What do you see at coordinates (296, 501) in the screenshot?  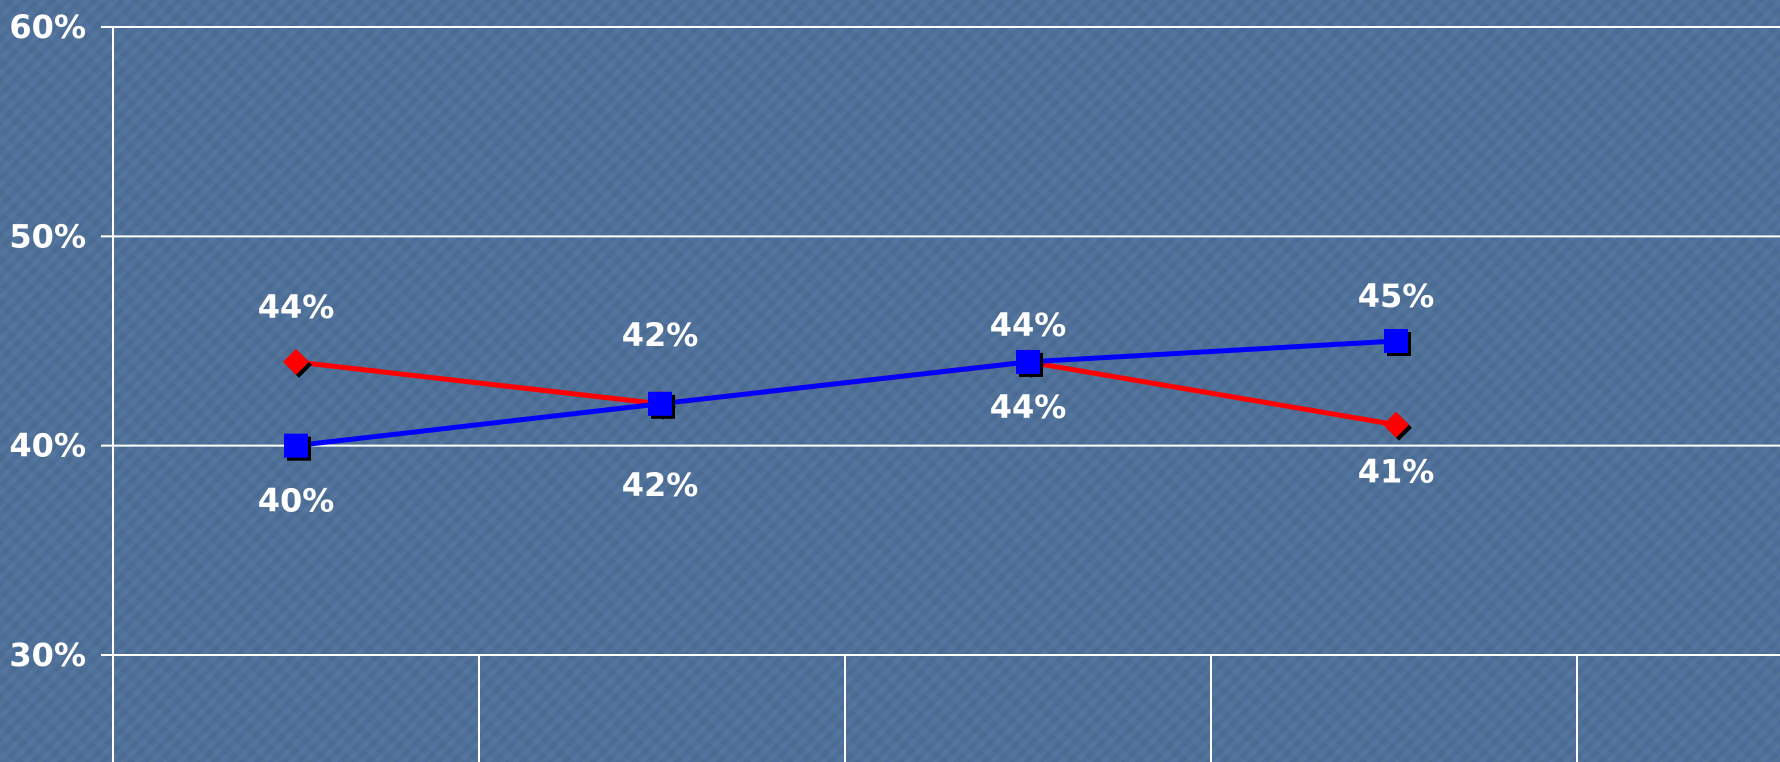 I see `data-label-blue: 40%` at bounding box center [296, 501].